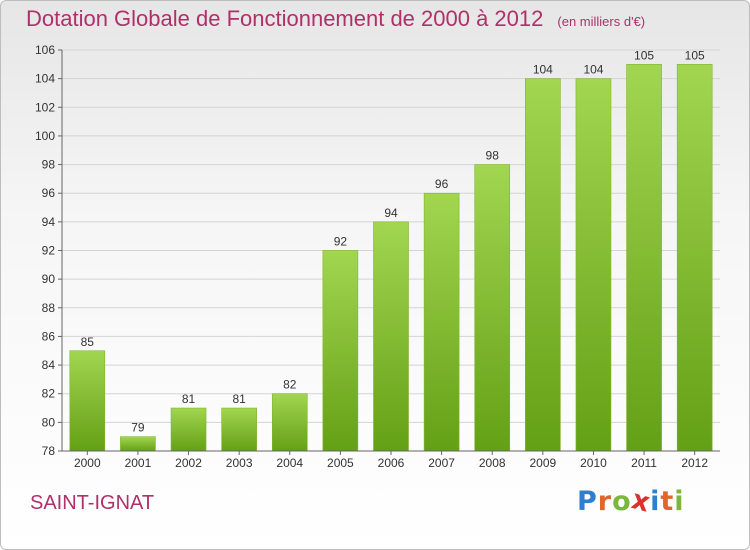 The image size is (750, 550). What do you see at coordinates (49, 279) in the screenshot?
I see `y-tick-label: 90` at bounding box center [49, 279].